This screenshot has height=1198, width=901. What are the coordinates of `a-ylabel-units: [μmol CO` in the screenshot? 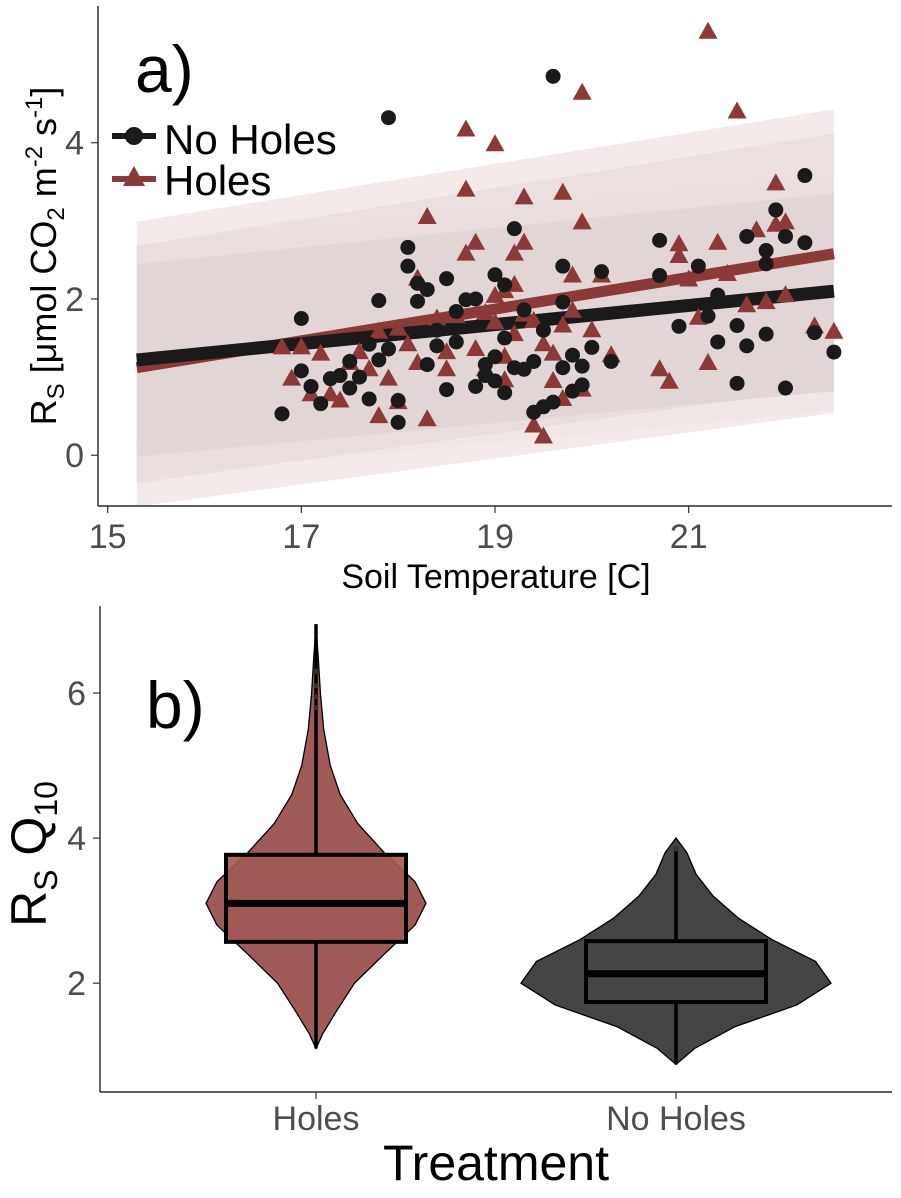 It's located at (43, 302).